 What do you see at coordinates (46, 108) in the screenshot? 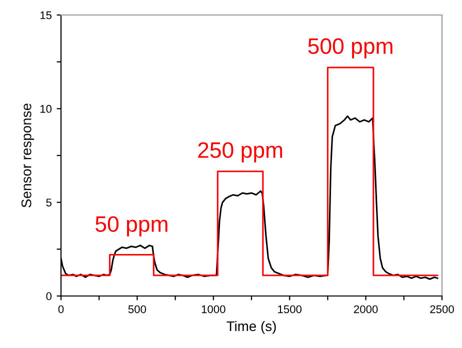
I see `y-tick-label: 10` at bounding box center [46, 108].